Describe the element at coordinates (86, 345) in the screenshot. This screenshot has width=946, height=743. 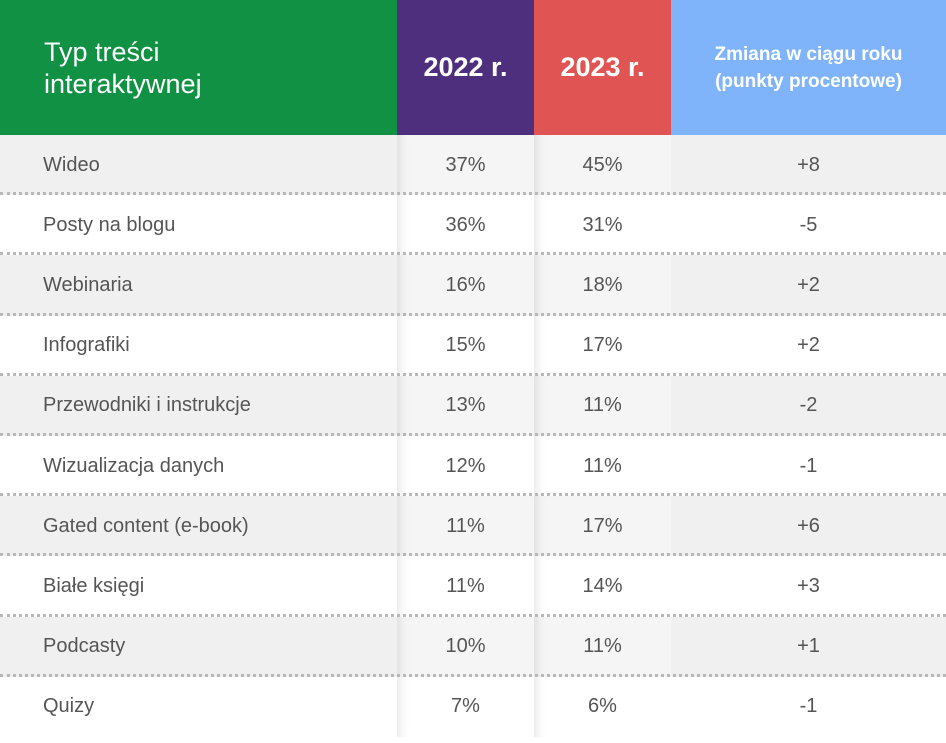
I see `cell-type: Infografiki` at that location.